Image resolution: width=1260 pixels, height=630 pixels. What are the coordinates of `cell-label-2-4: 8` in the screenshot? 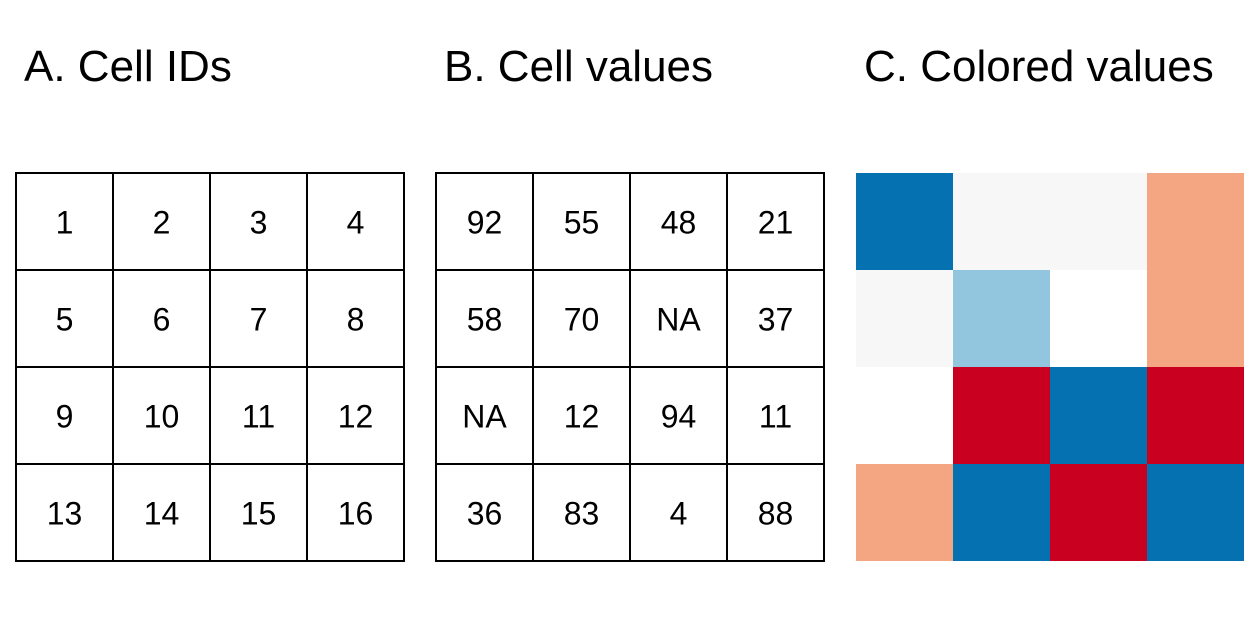 It's located at (356, 320).